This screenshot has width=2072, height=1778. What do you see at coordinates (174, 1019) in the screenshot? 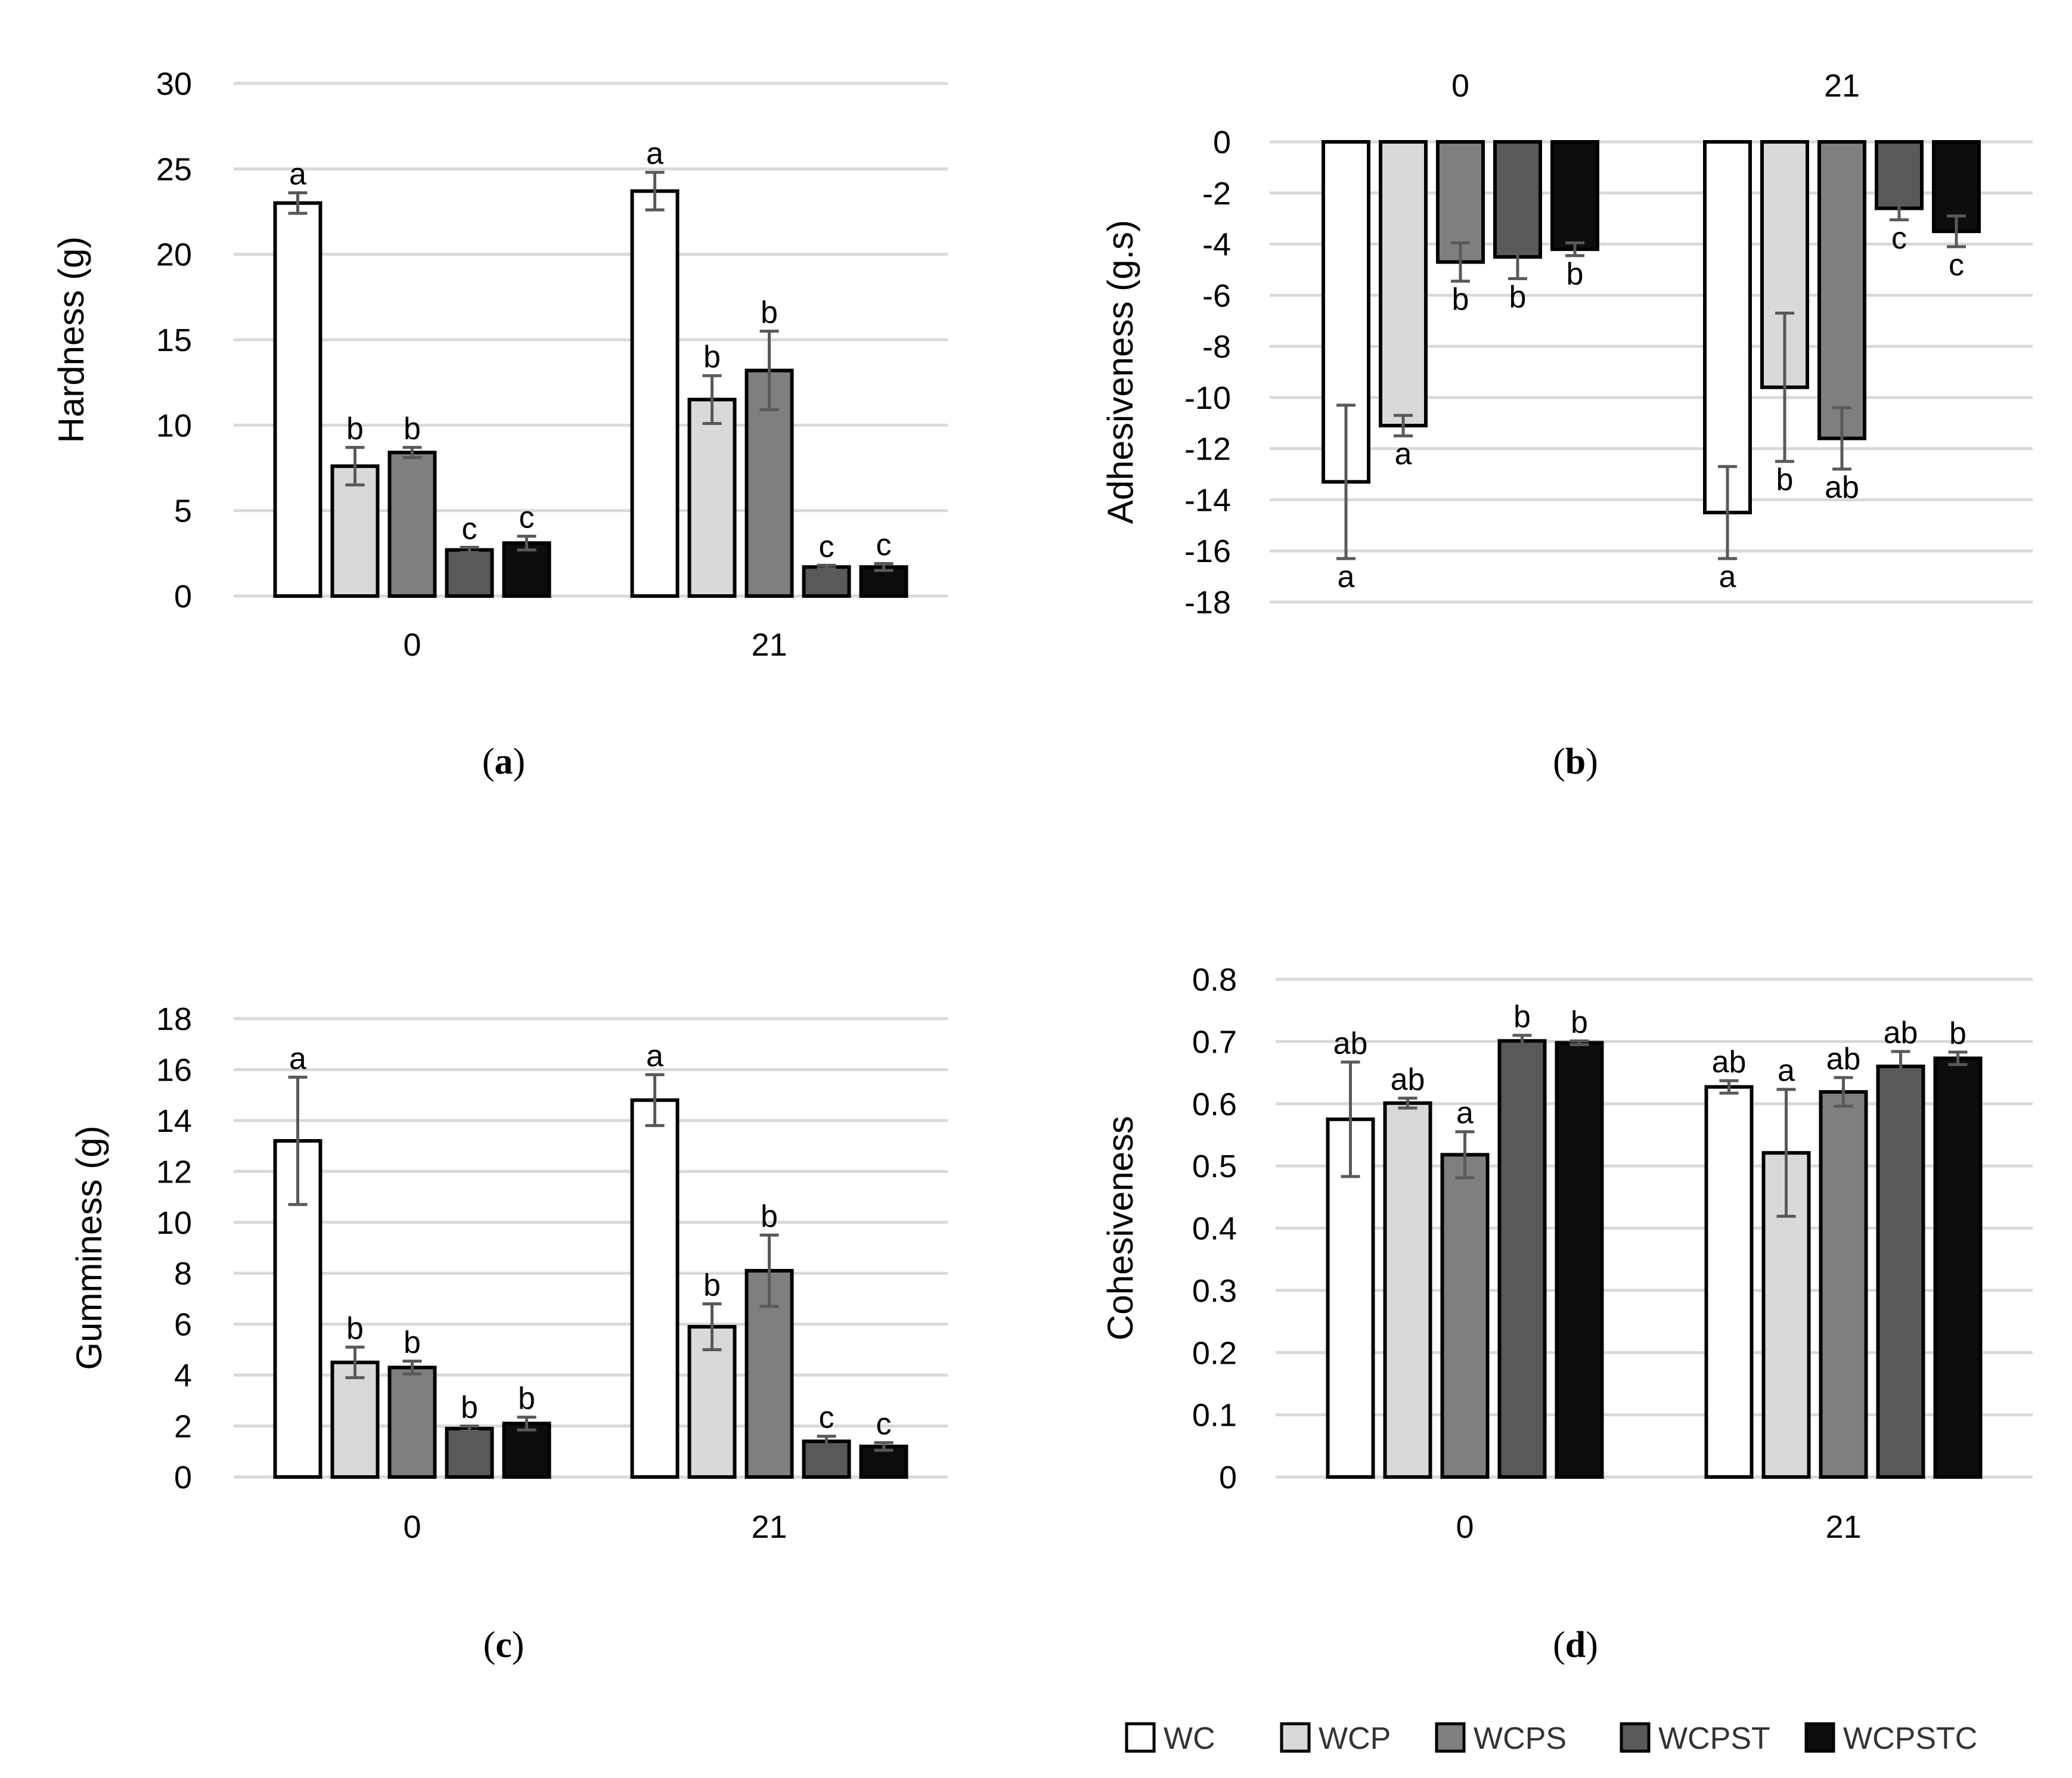
I see `y-tick-label: 18` at bounding box center [174, 1019].